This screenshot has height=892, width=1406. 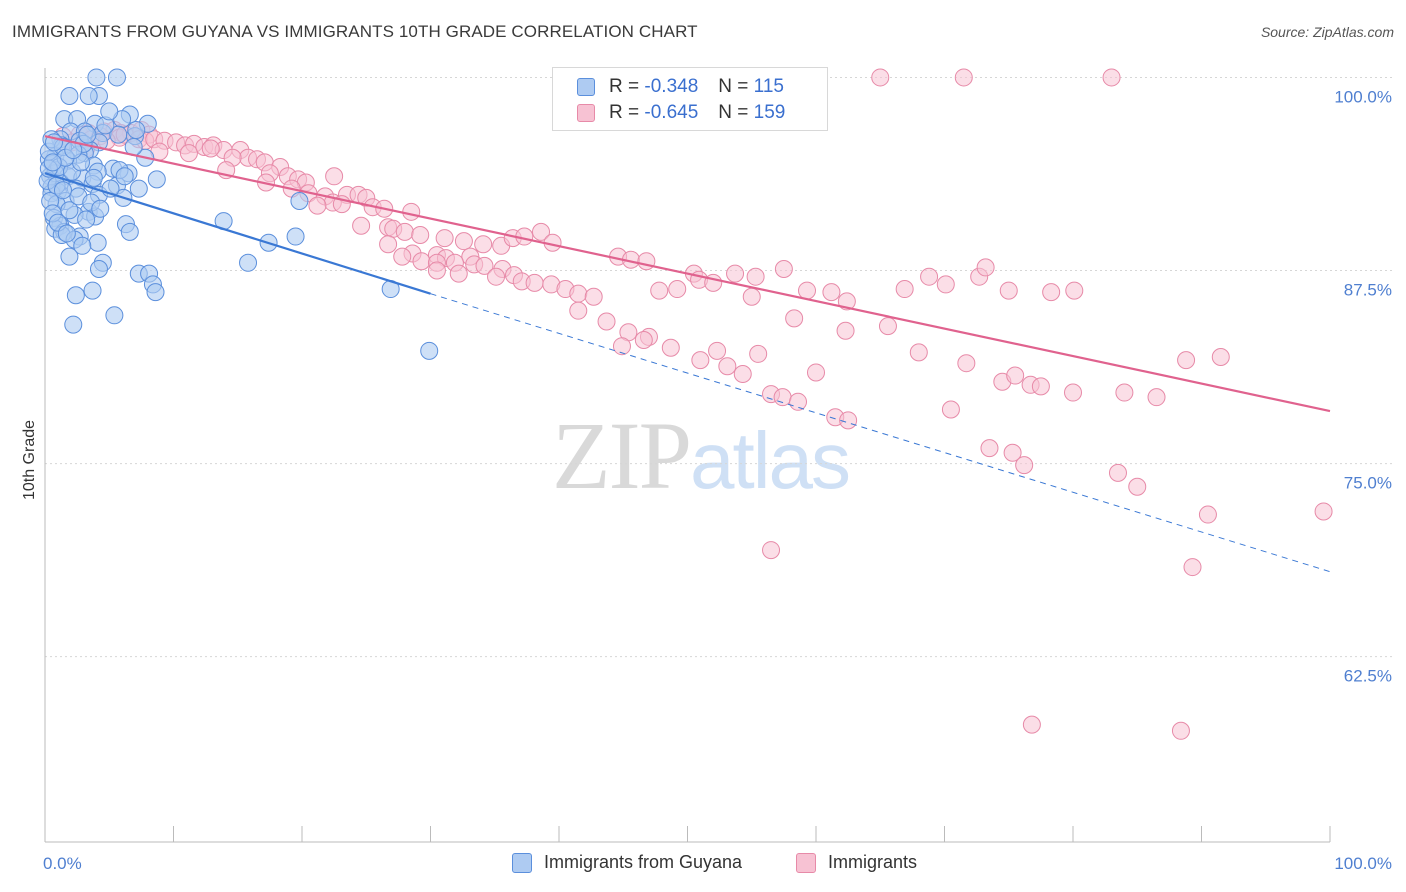 I want to click on watermark-zip: ZIP, so click(x=622, y=455).